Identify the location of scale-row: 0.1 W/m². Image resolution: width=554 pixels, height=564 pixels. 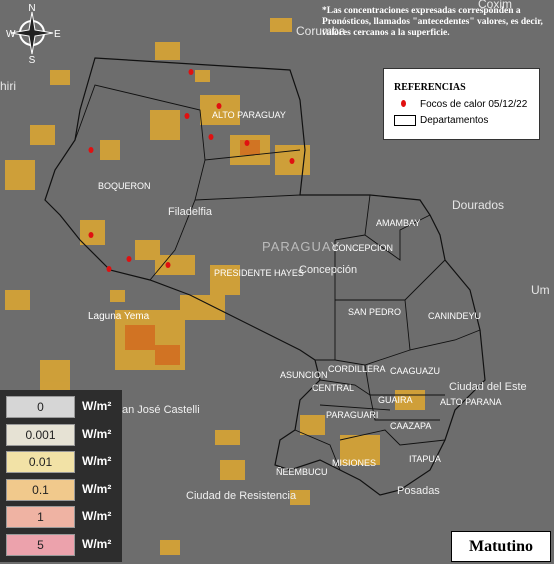
(62, 489).